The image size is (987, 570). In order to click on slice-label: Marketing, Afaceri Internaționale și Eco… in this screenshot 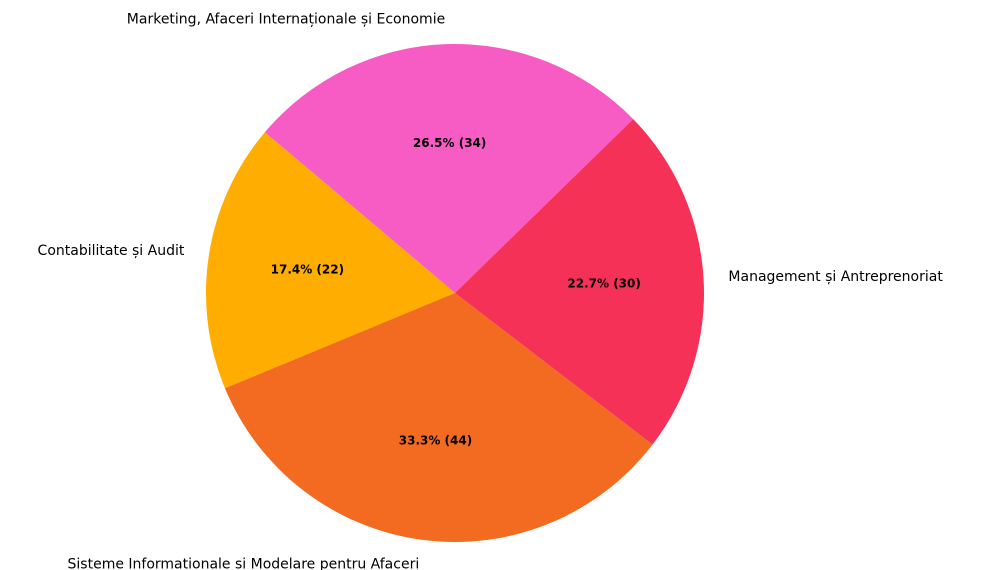, I will do `click(286, 19)`.